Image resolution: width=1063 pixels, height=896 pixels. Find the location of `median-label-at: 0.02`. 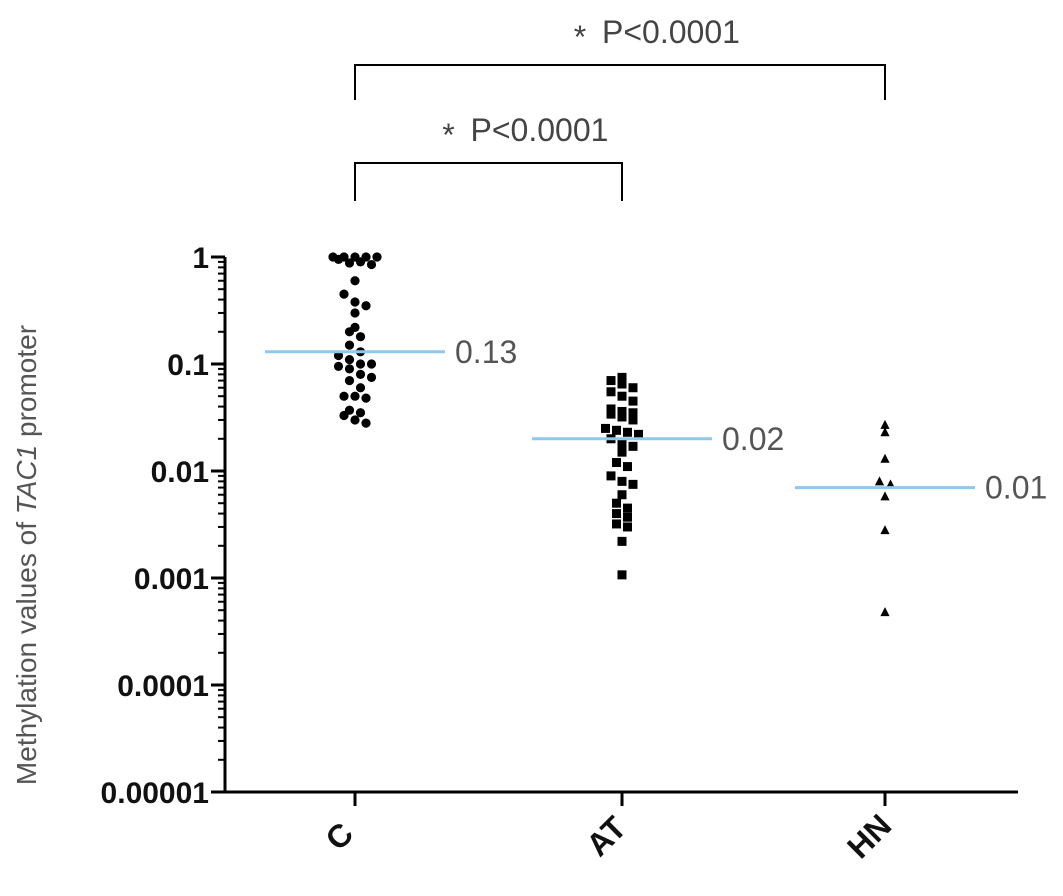

median-label-at: 0.02 is located at coordinates (753, 439).